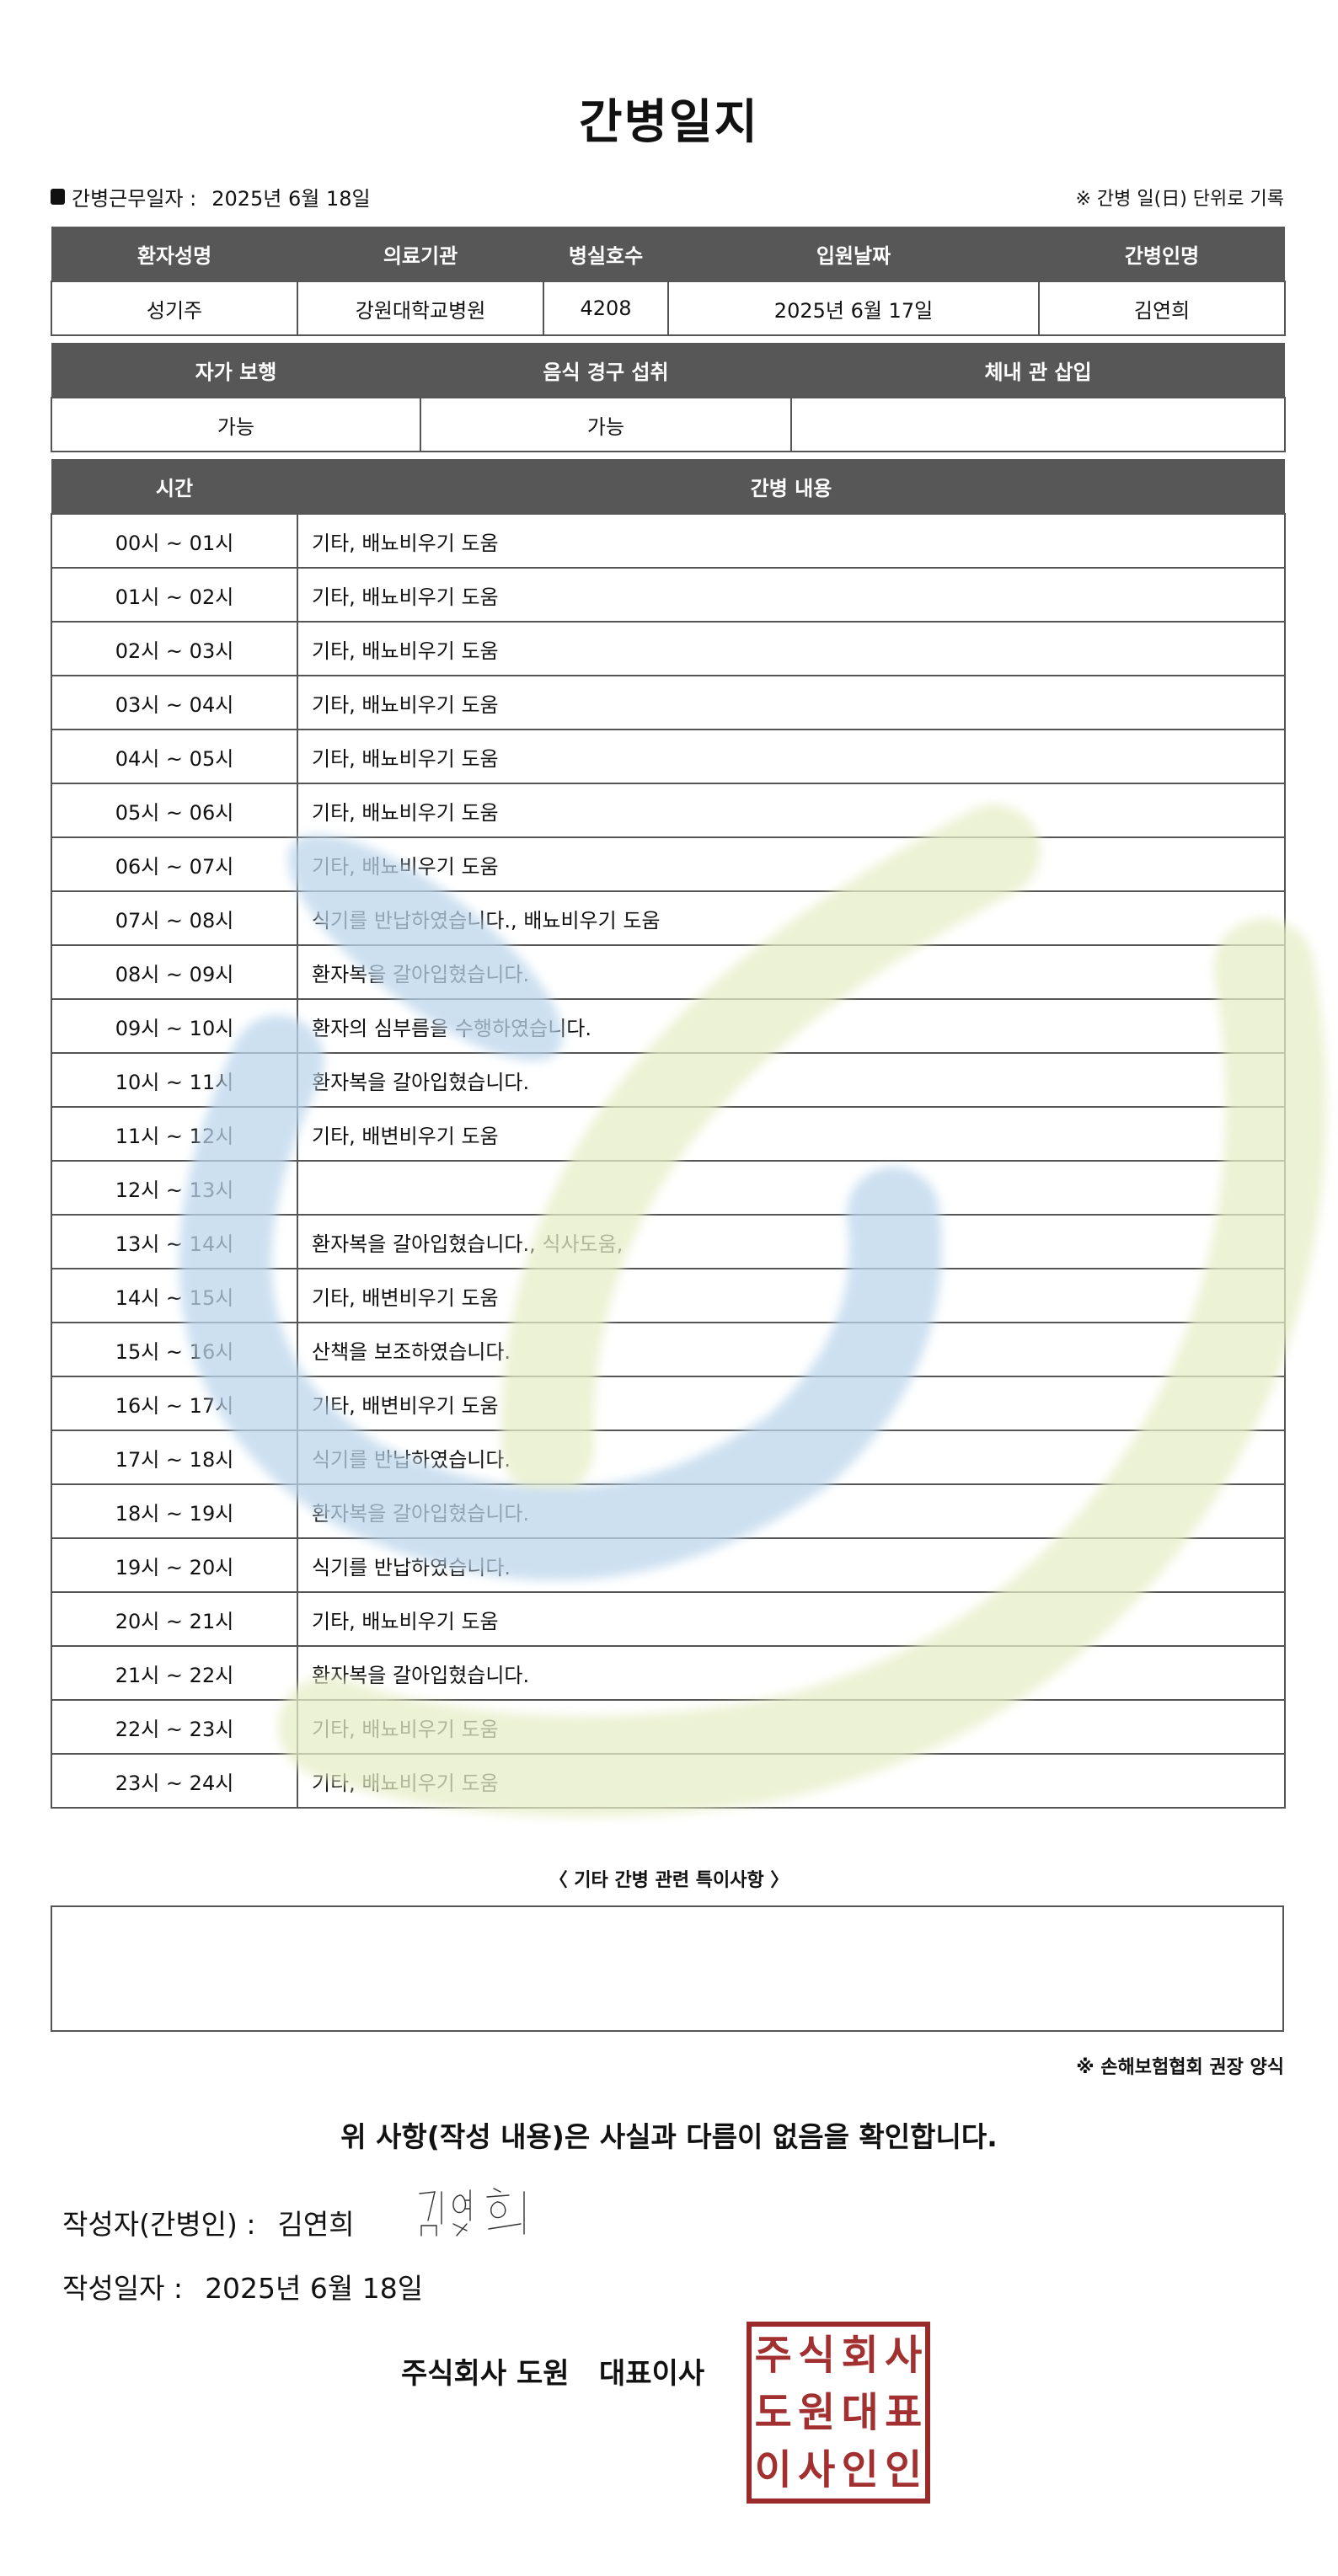 This screenshot has height=2576, width=1338. I want to click on log-content: 식기를 반납하였습니다., 배뇨비우기 도움, so click(791, 918).